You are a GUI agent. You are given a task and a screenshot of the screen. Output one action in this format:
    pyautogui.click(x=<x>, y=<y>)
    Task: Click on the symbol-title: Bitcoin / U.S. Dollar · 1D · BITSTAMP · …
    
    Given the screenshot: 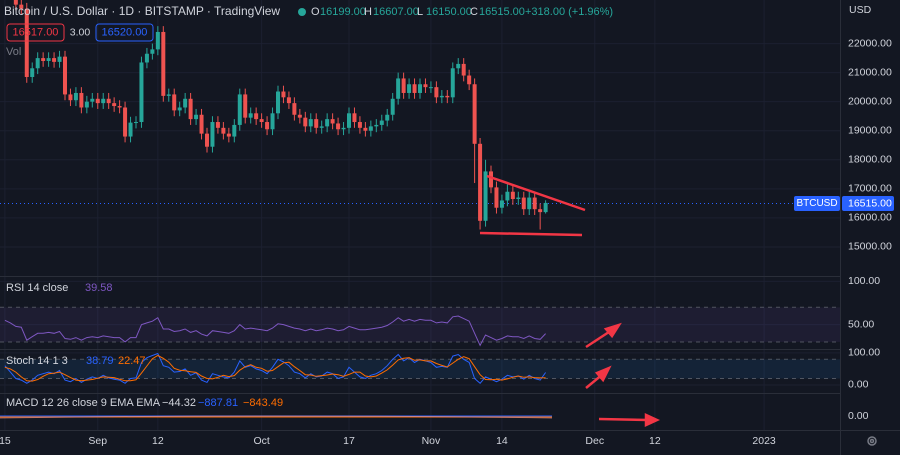 What is the action you would take?
    pyautogui.click(x=142, y=11)
    